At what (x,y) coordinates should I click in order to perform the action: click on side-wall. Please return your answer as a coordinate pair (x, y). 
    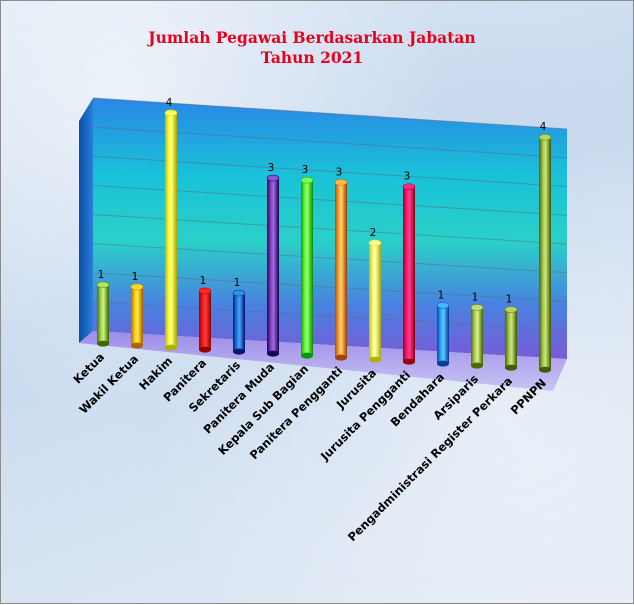
    Looking at the image, I should click on (86, 220).